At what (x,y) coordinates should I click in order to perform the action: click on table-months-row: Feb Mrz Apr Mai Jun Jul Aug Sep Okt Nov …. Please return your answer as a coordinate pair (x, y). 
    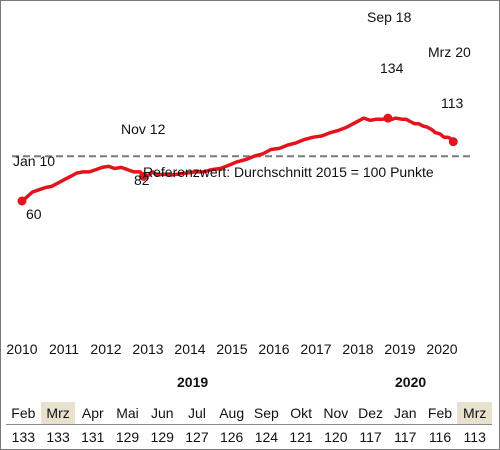
    Looking at the image, I should click on (249, 413).